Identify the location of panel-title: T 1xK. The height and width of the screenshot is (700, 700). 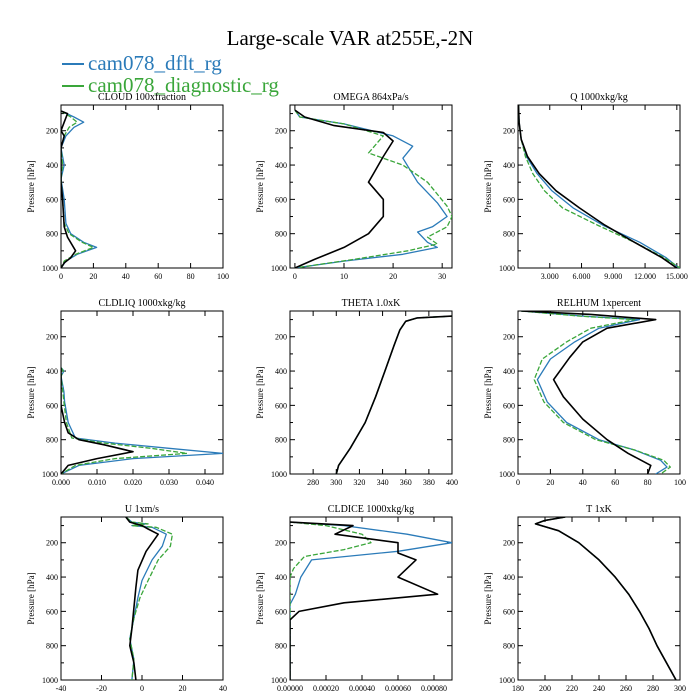
(599, 509).